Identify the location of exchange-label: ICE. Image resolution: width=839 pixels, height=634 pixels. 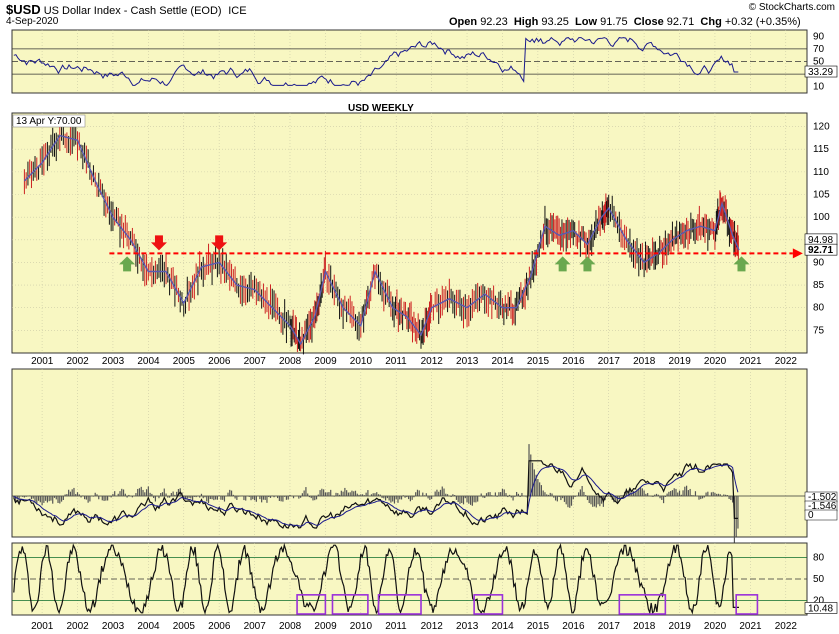
(237, 11).